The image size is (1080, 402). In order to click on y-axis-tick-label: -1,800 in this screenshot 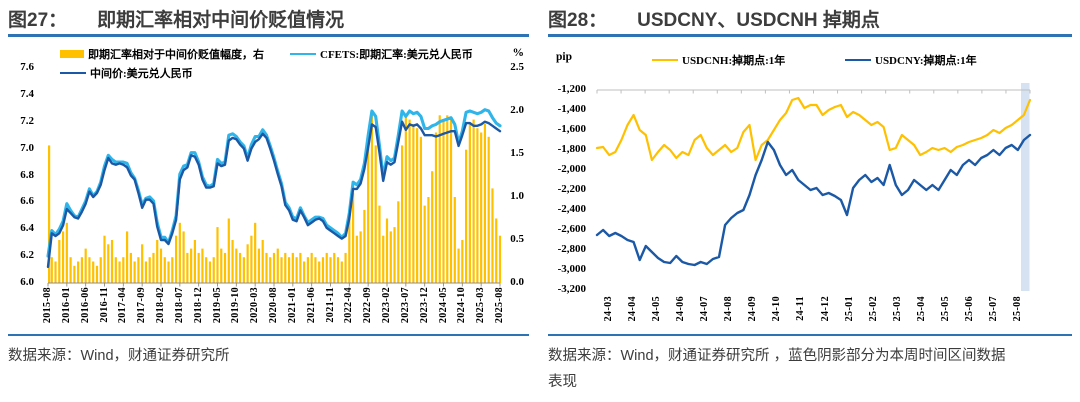, I will do `click(571, 149)`.